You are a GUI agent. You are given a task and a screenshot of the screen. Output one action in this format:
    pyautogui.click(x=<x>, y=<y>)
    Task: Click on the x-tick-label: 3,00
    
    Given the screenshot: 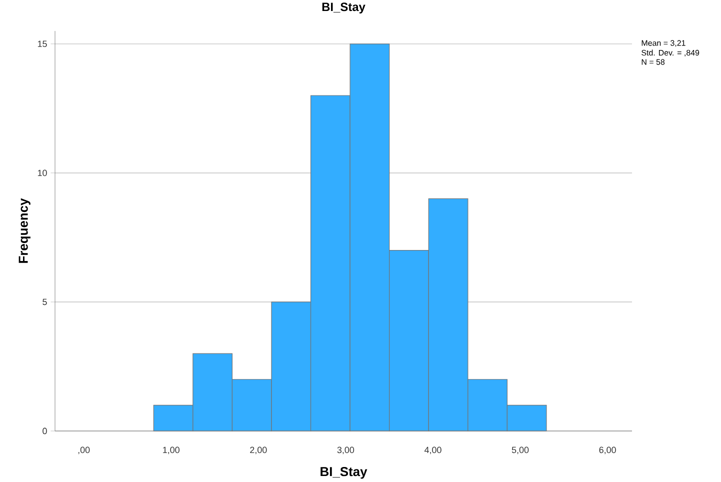 What is the action you would take?
    pyautogui.click(x=345, y=450)
    